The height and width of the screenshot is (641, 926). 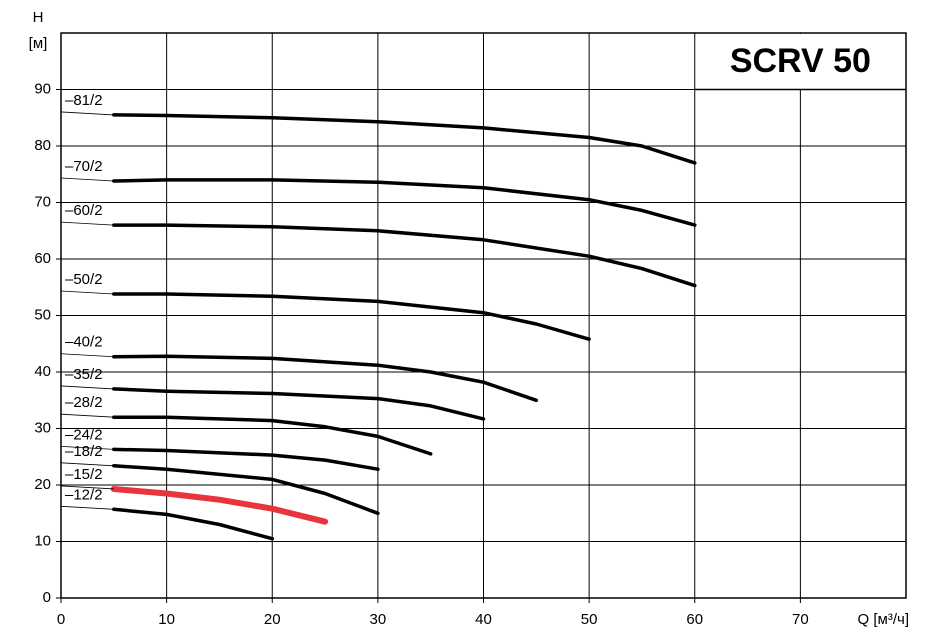 What do you see at coordinates (42, 427) in the screenshot?
I see `y-tick-label: 30` at bounding box center [42, 427].